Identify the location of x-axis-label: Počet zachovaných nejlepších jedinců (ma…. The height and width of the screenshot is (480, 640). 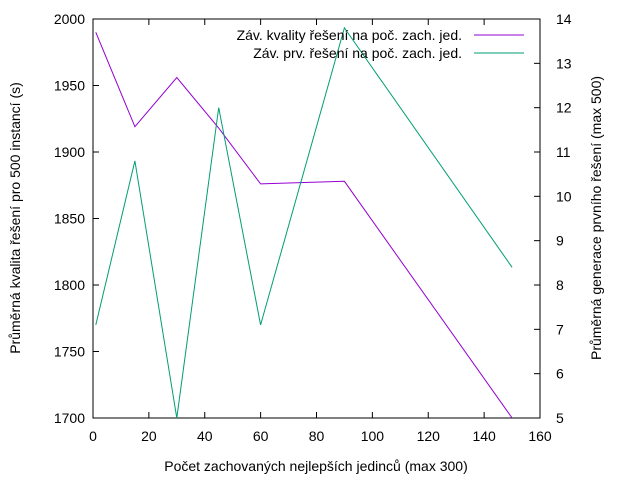
(316, 466).